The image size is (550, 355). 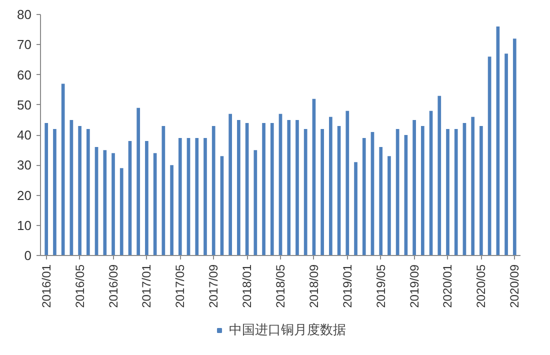 What do you see at coordinates (24, 74) in the screenshot?
I see `y-tick-label: 60` at bounding box center [24, 74].